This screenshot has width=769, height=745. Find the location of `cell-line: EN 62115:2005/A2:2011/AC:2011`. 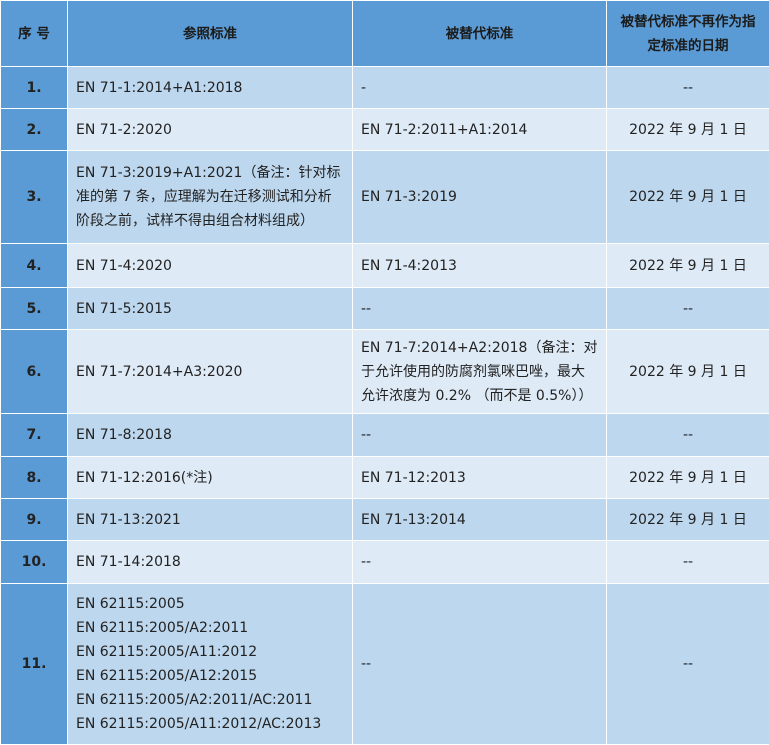

cell-line: EN 62115:2005/A2:2011/AC:2011 is located at coordinates (210, 700).